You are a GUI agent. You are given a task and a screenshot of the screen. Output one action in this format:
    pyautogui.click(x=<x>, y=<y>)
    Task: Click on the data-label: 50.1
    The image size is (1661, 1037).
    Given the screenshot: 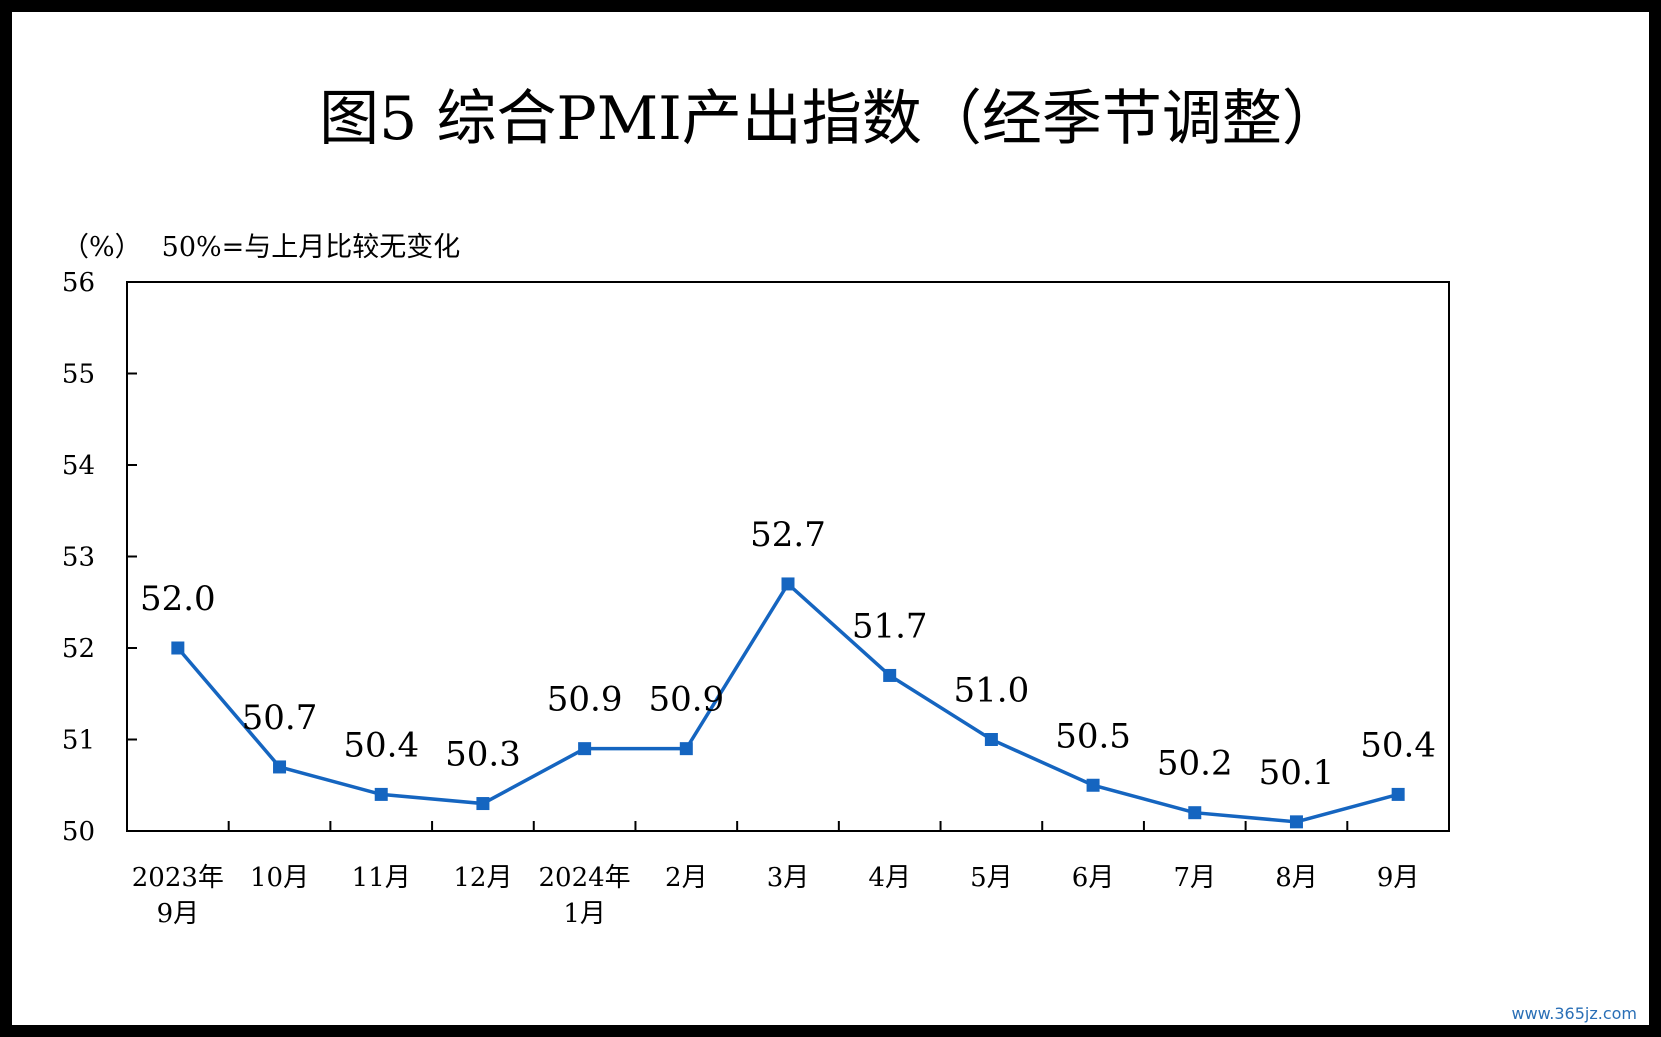 What is the action you would take?
    pyautogui.click(x=1297, y=773)
    